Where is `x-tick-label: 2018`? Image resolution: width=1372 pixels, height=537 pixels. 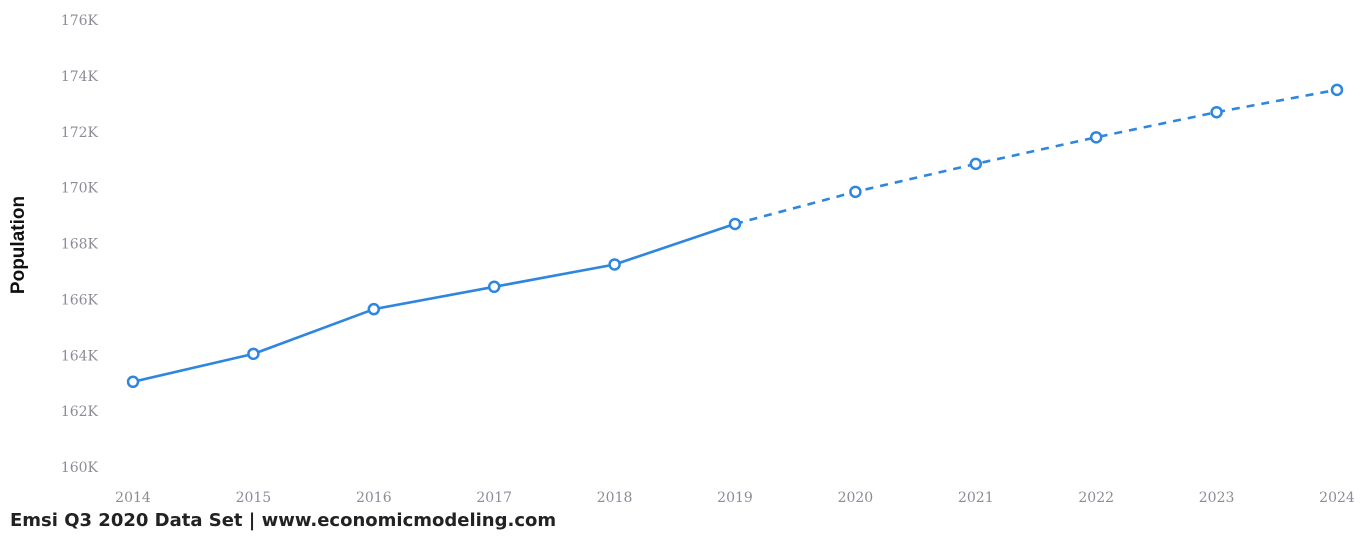
x-tick-label: 2018 is located at coordinates (615, 498).